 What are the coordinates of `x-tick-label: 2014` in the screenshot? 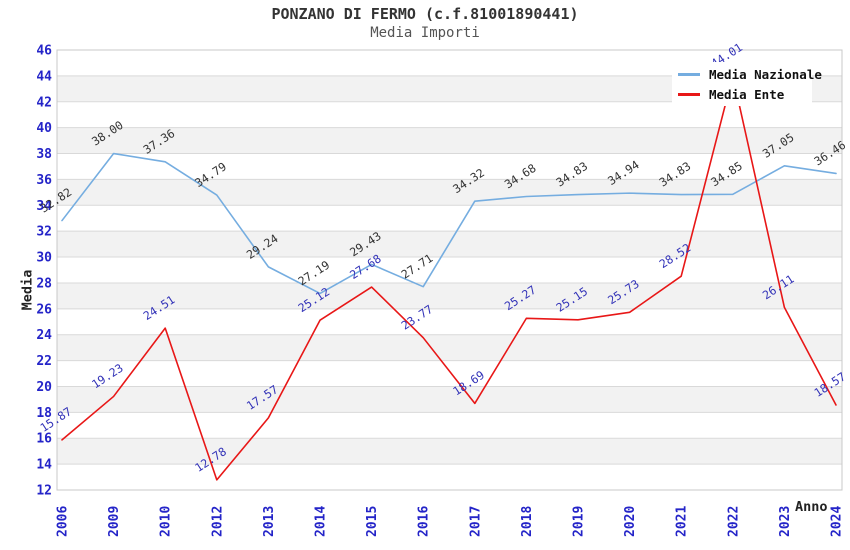 It's located at (321, 521).